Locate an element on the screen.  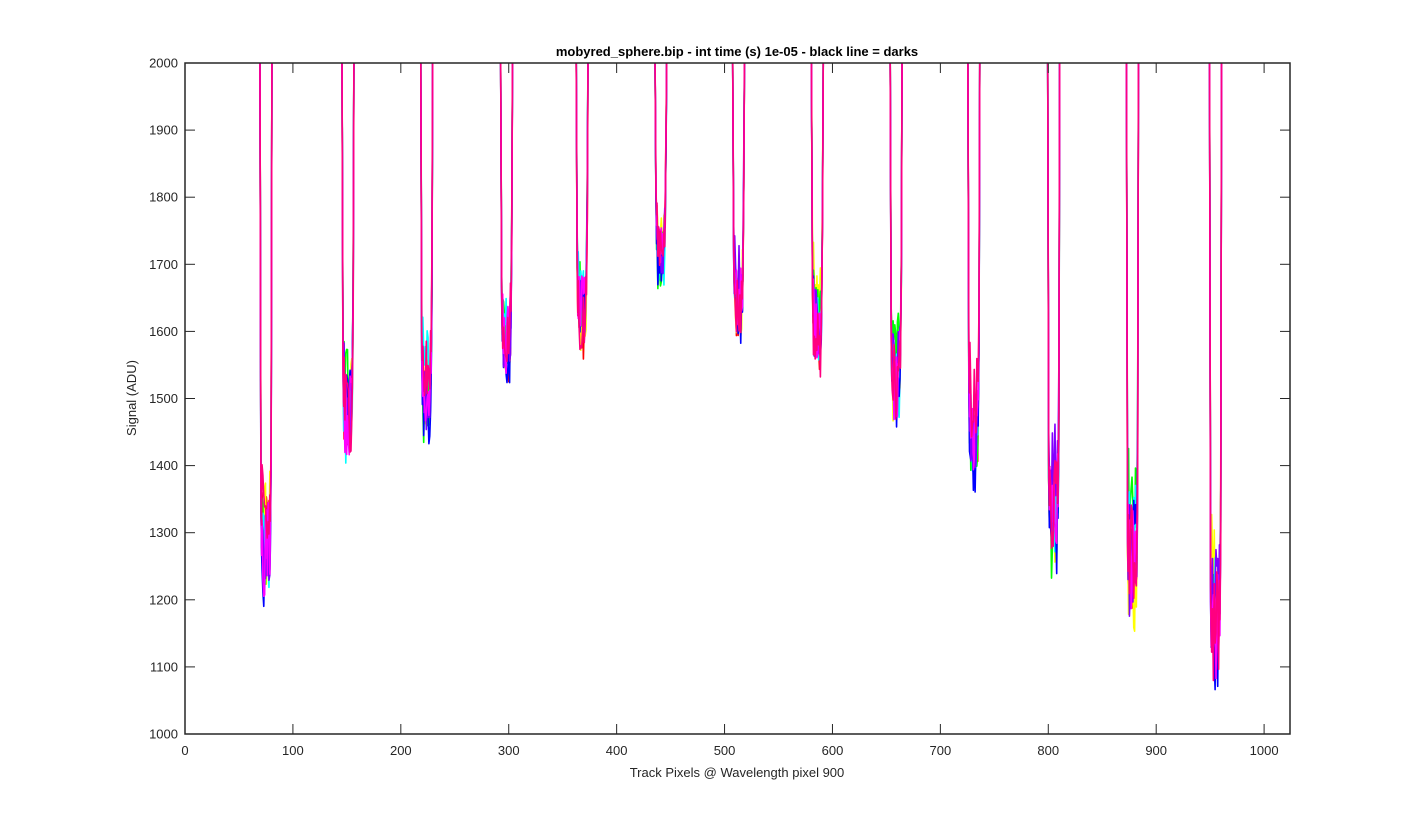
x-axis-label: Track Pixels @ Wavelength pixel 900 is located at coordinates (737, 772).